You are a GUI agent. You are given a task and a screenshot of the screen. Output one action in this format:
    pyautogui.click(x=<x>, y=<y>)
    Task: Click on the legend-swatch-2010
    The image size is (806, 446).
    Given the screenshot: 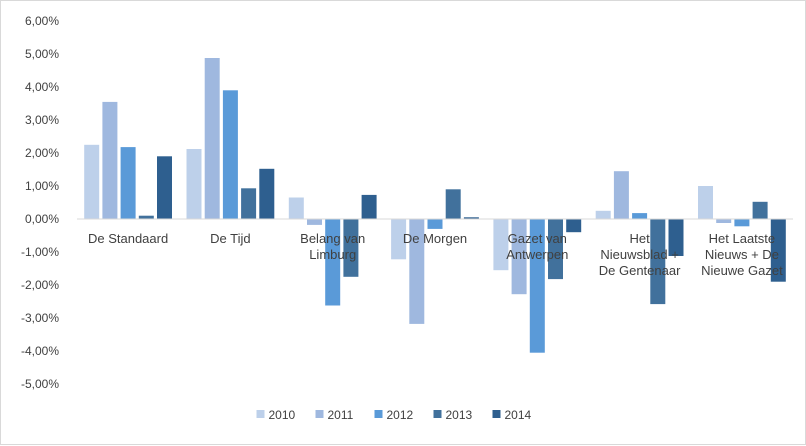 What is the action you would take?
    pyautogui.click(x=260, y=414)
    